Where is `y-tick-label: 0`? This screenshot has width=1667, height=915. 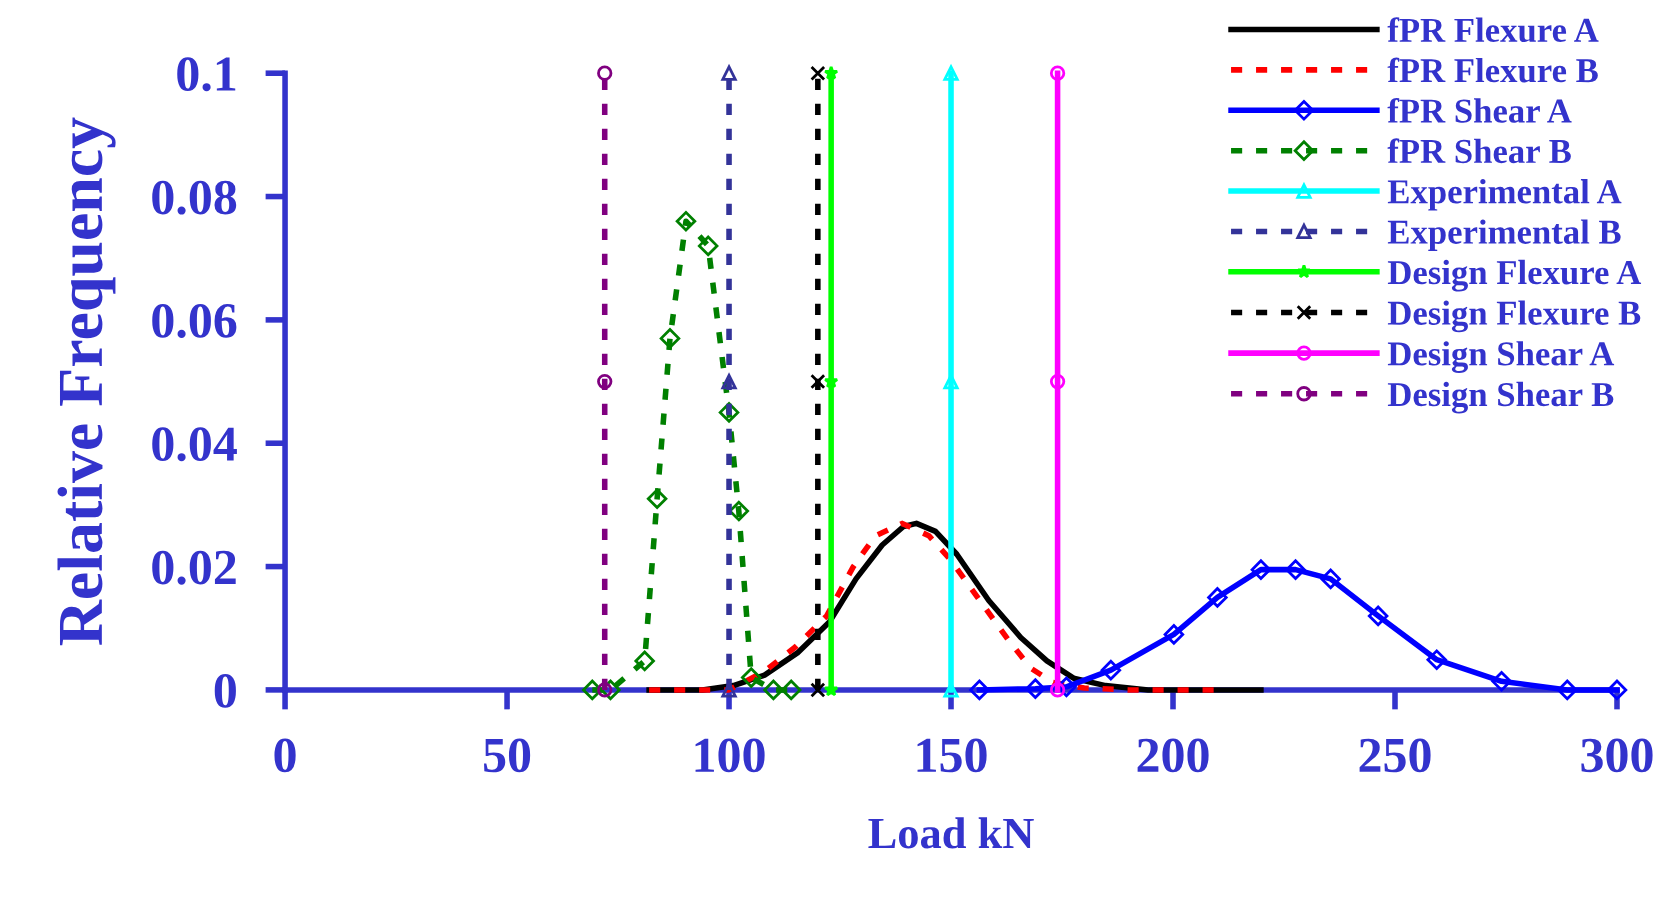 y-tick-label: 0 is located at coordinates (225, 691).